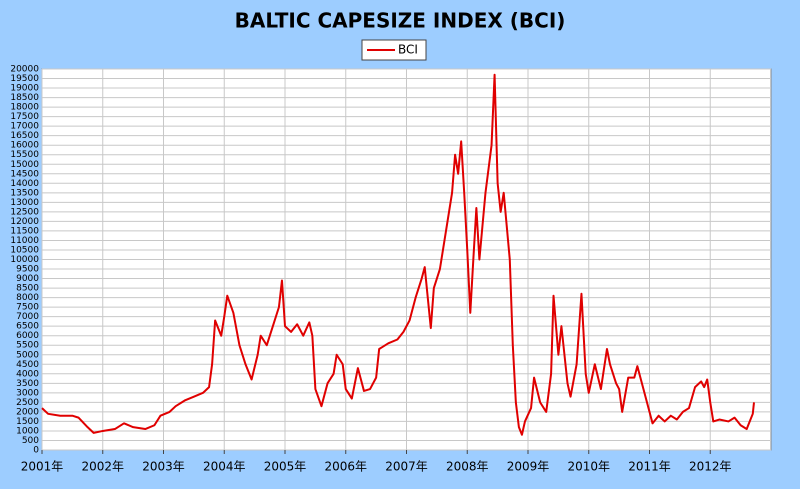  I want to click on y-tick-label: 2000, so click(27, 412).